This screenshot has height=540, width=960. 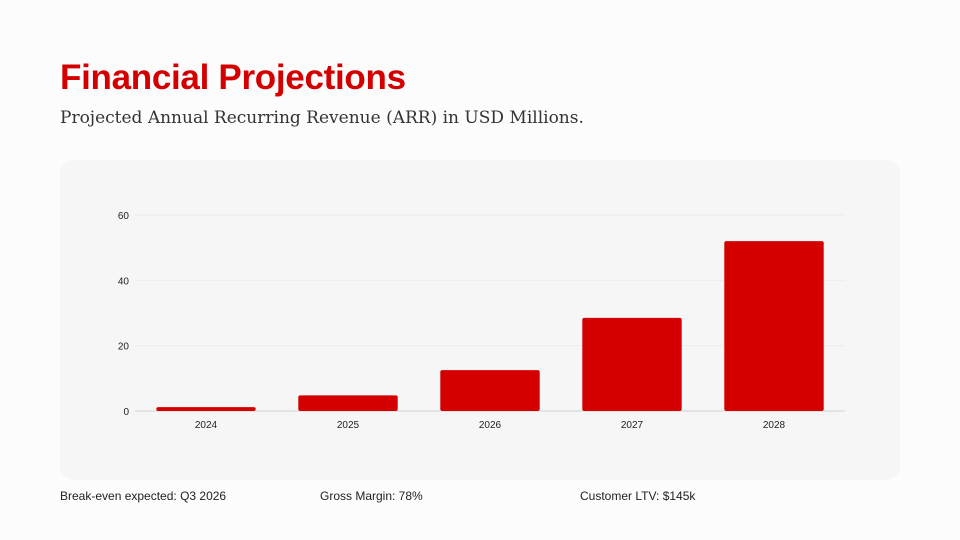 I want to click on footer-break-even: Break-even expected: Q3 2026, so click(x=143, y=496).